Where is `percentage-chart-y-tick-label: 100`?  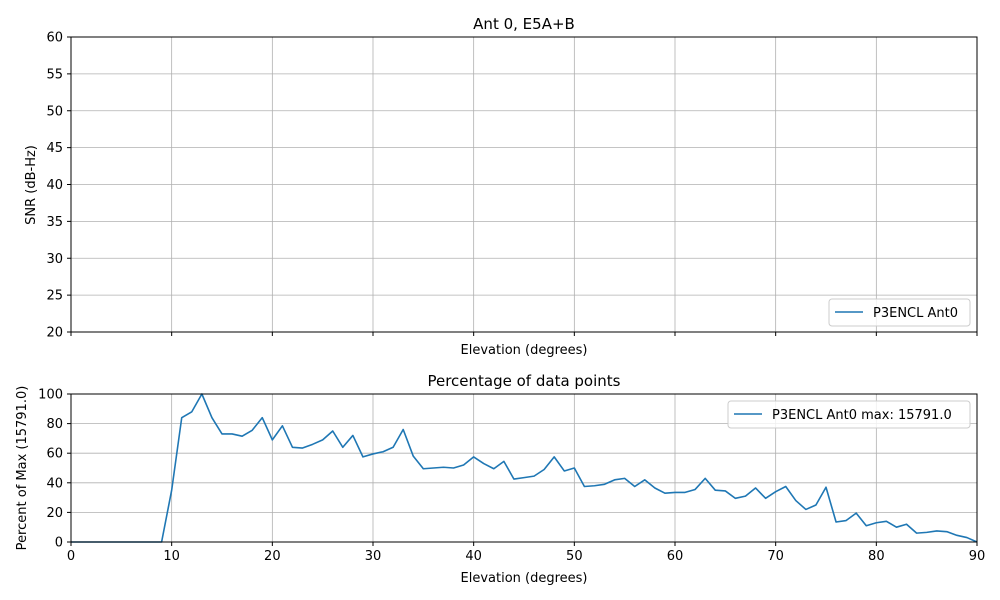
percentage-chart-y-tick-label: 100 is located at coordinates (50, 395).